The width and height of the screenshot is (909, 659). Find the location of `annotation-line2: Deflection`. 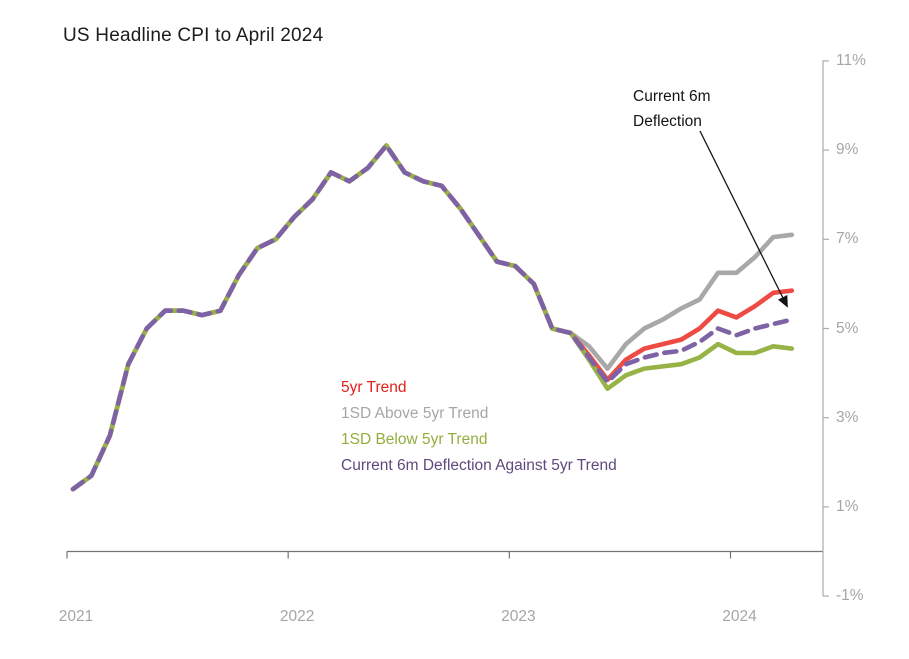

annotation-line2: Deflection is located at coordinates (667, 121).